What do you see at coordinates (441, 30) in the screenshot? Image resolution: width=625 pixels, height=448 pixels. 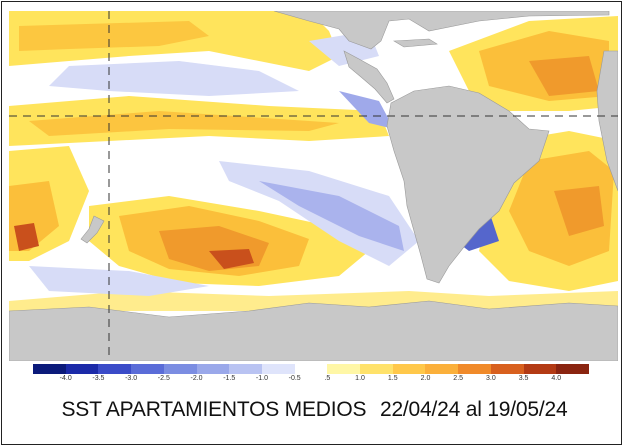 I see `north-america-land` at bounding box center [441, 30].